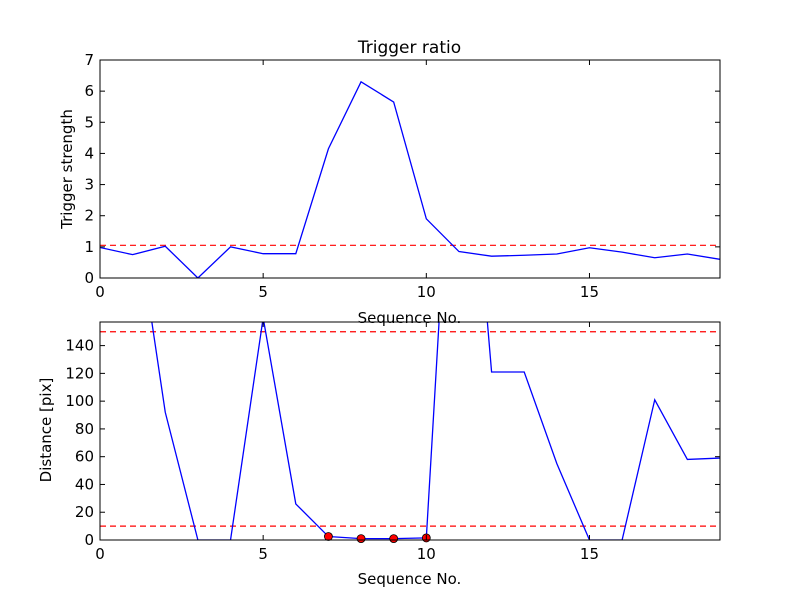 The height and width of the screenshot is (600, 800). Describe the element at coordinates (79, 373) in the screenshot. I see `y-tick-label: 120` at that location.